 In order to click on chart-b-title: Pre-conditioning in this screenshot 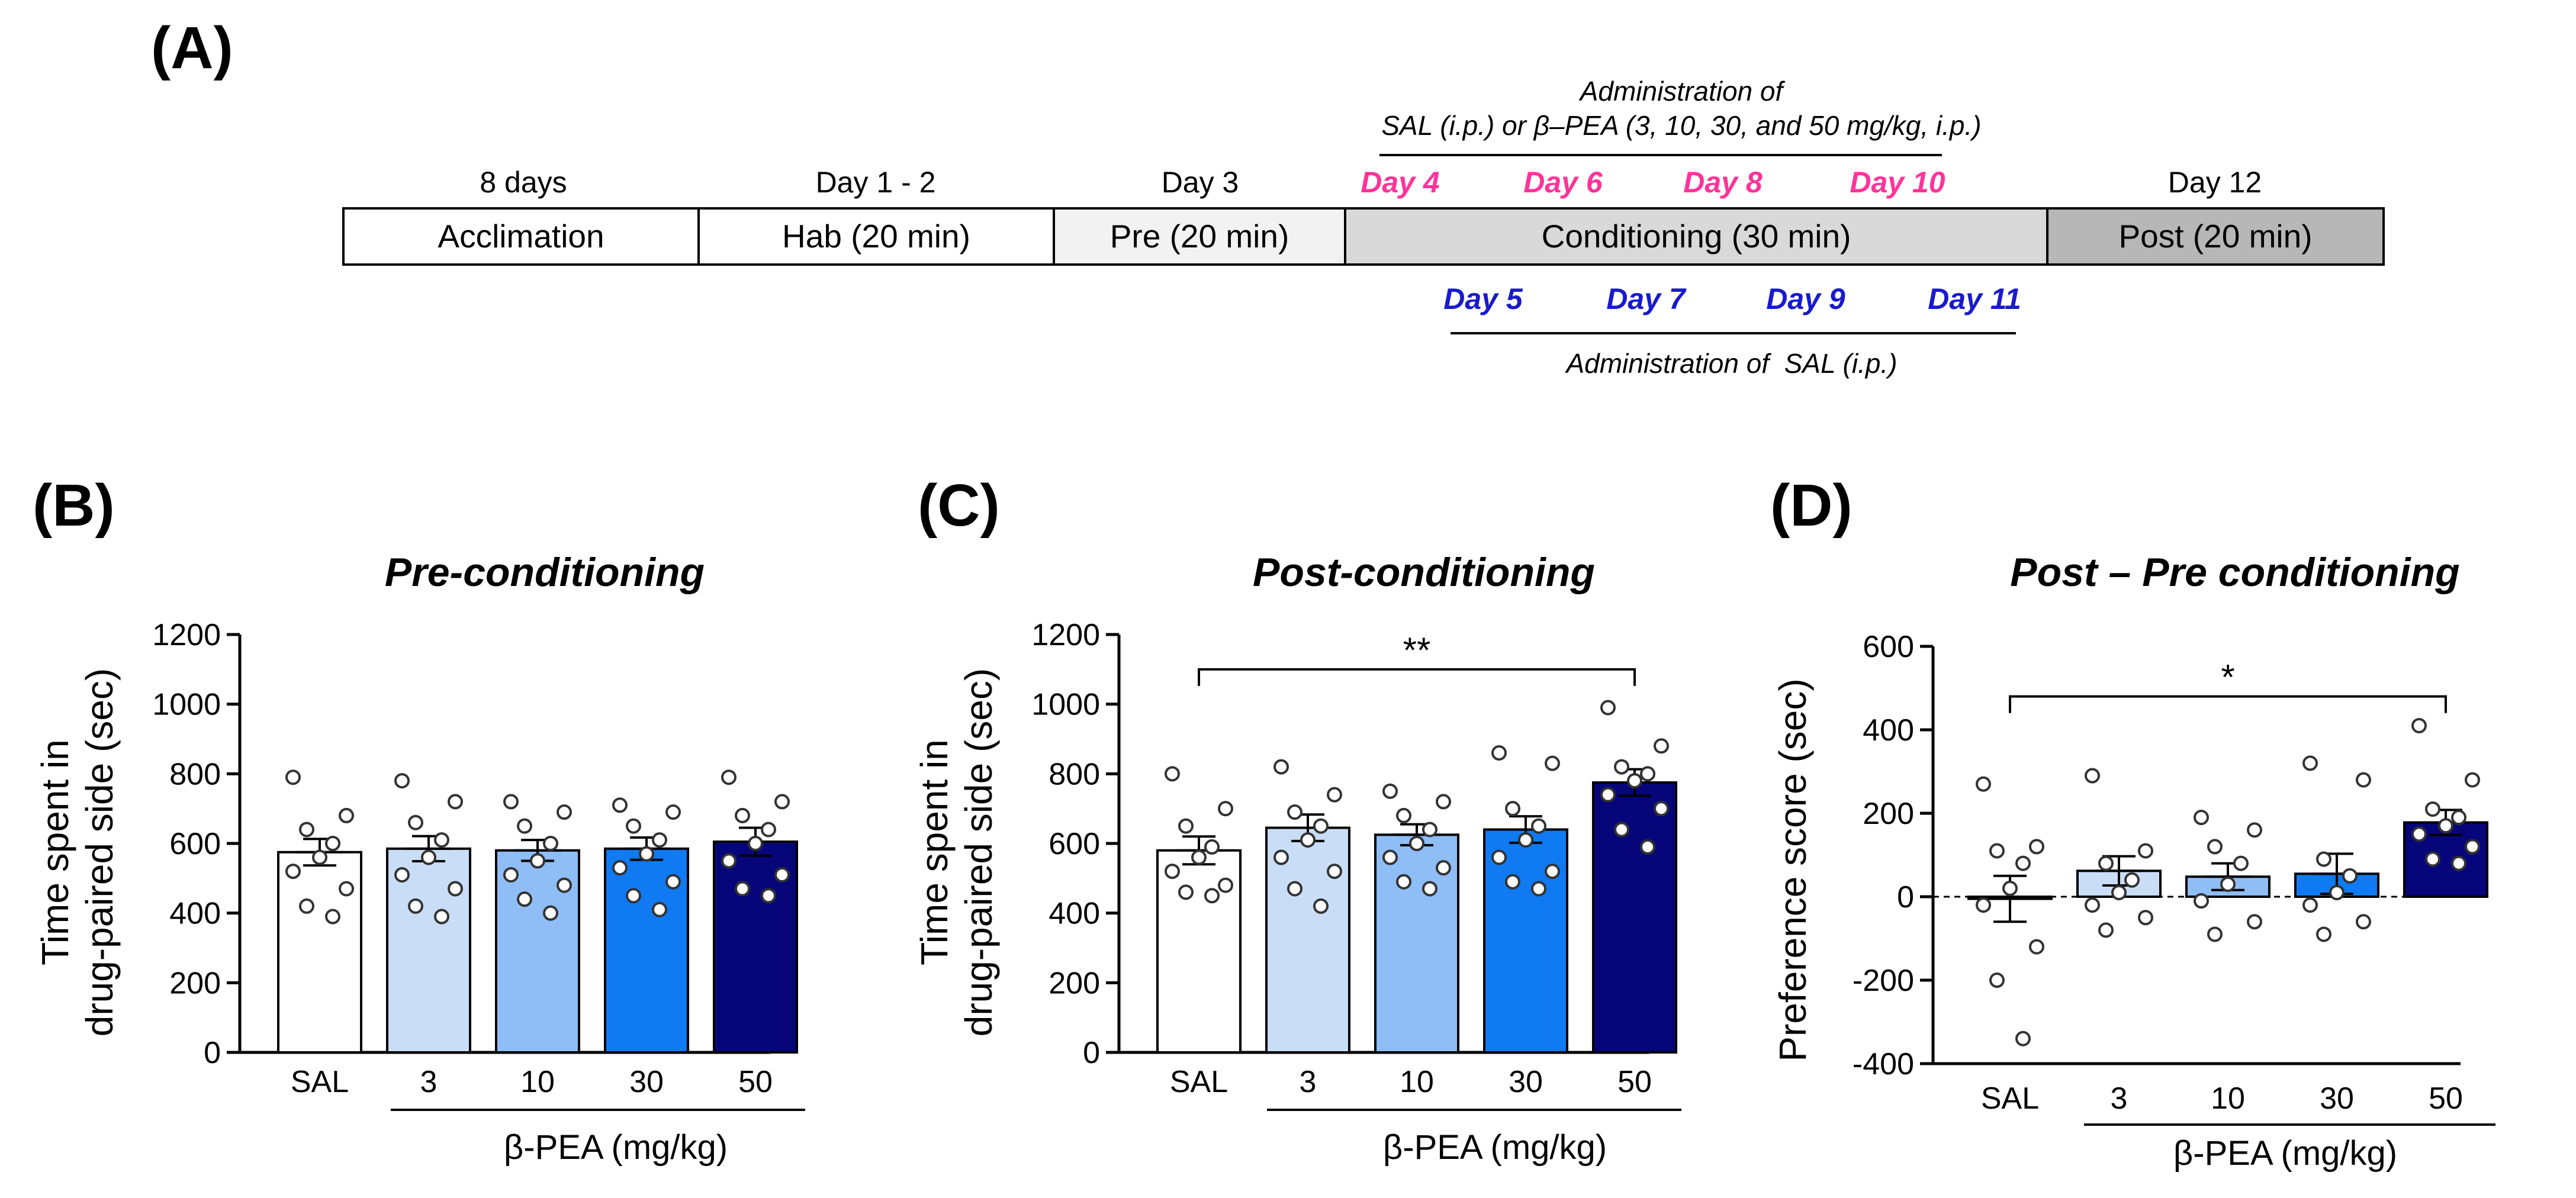, I will do `click(545, 572)`.